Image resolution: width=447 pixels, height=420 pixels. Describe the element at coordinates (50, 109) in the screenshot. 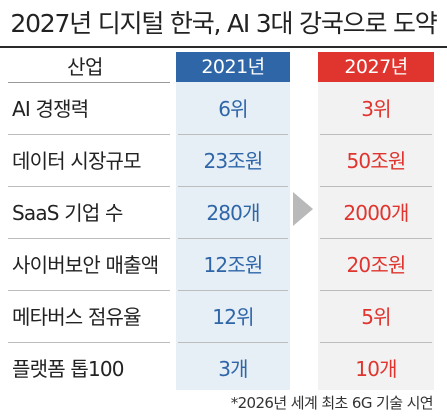

I see `row-label: AI 경쟁력` at that location.